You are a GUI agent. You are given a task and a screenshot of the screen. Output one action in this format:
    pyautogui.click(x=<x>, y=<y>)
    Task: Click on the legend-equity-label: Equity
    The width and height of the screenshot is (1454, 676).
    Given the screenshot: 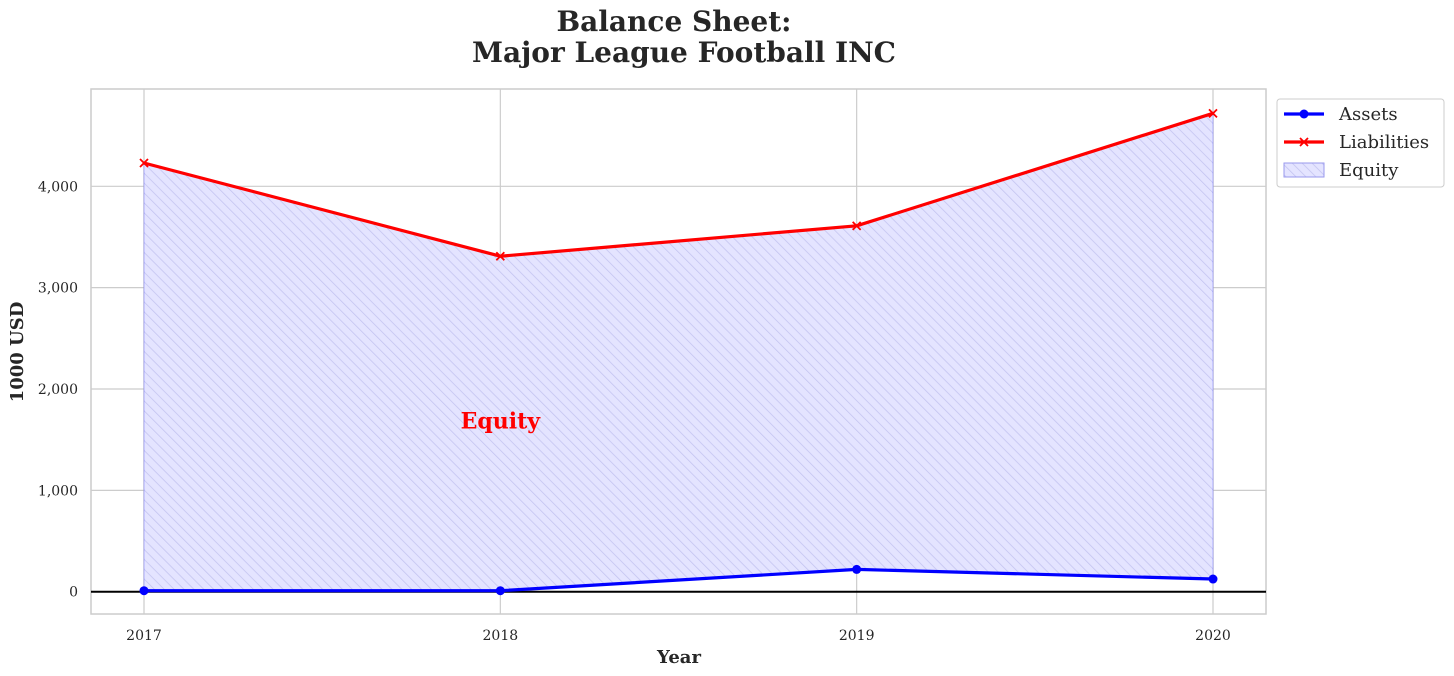 What is the action you would take?
    pyautogui.click(x=1369, y=170)
    